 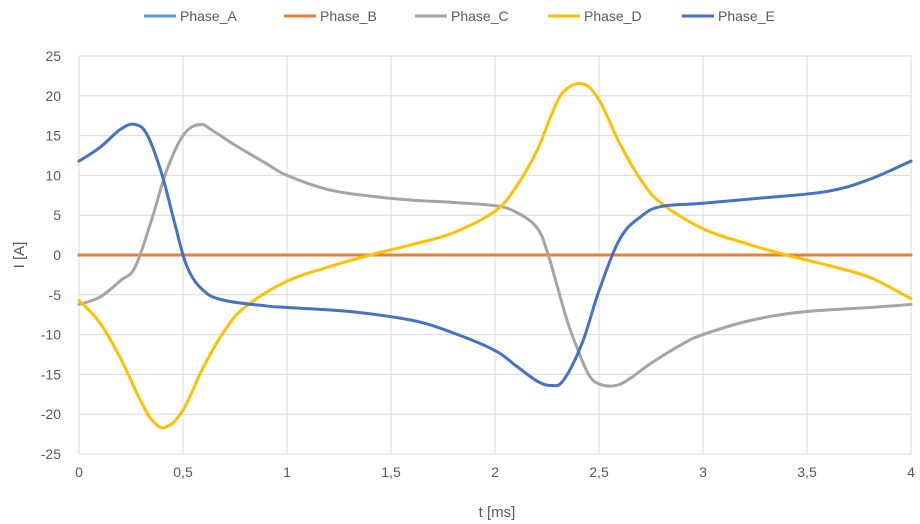 What do you see at coordinates (51, 414) in the screenshot?
I see `y-tick-label: -20` at bounding box center [51, 414].